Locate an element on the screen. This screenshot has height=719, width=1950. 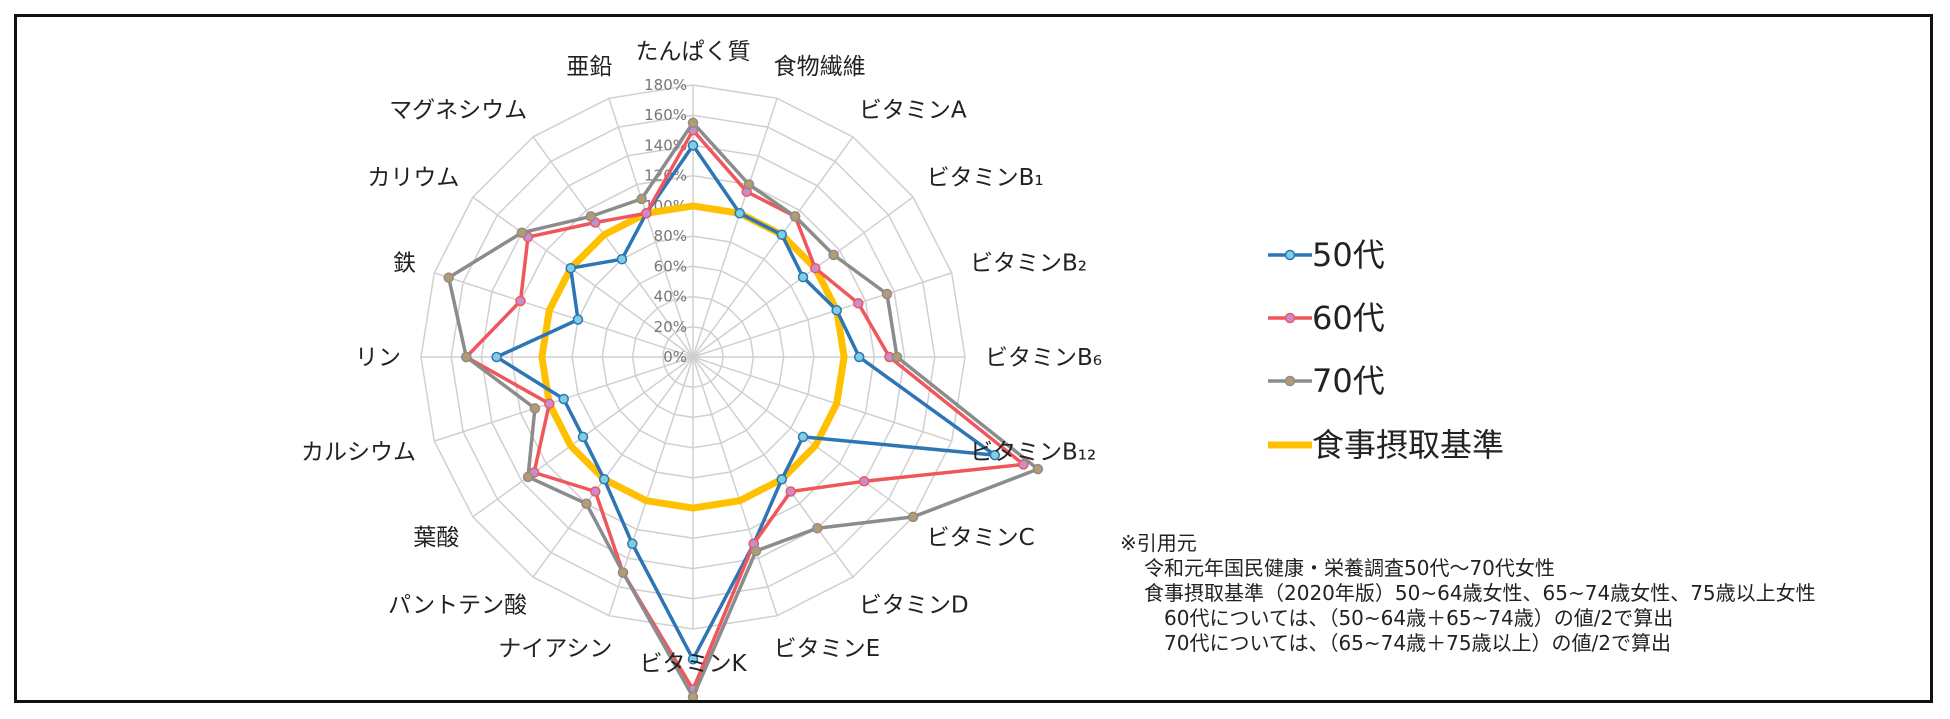
axis-label: ビタミンK is located at coordinates (693, 664).